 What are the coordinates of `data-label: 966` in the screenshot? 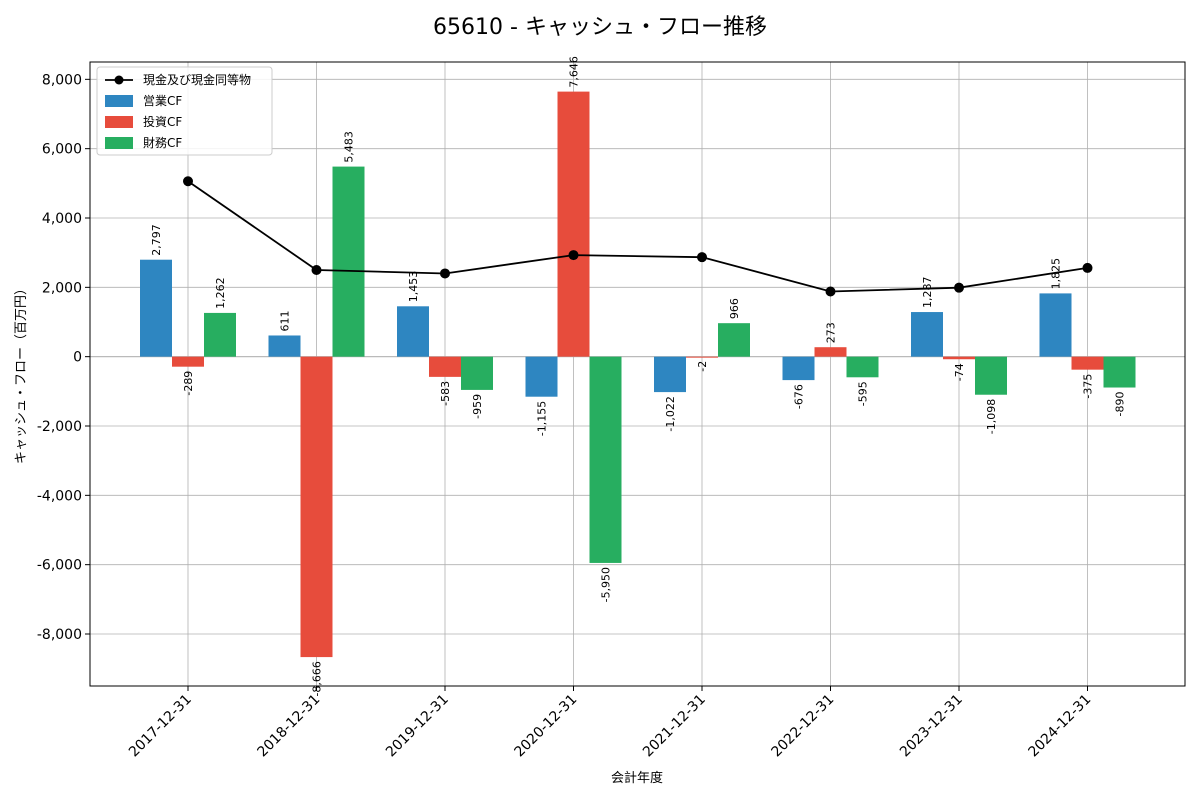 It's located at (734, 308).